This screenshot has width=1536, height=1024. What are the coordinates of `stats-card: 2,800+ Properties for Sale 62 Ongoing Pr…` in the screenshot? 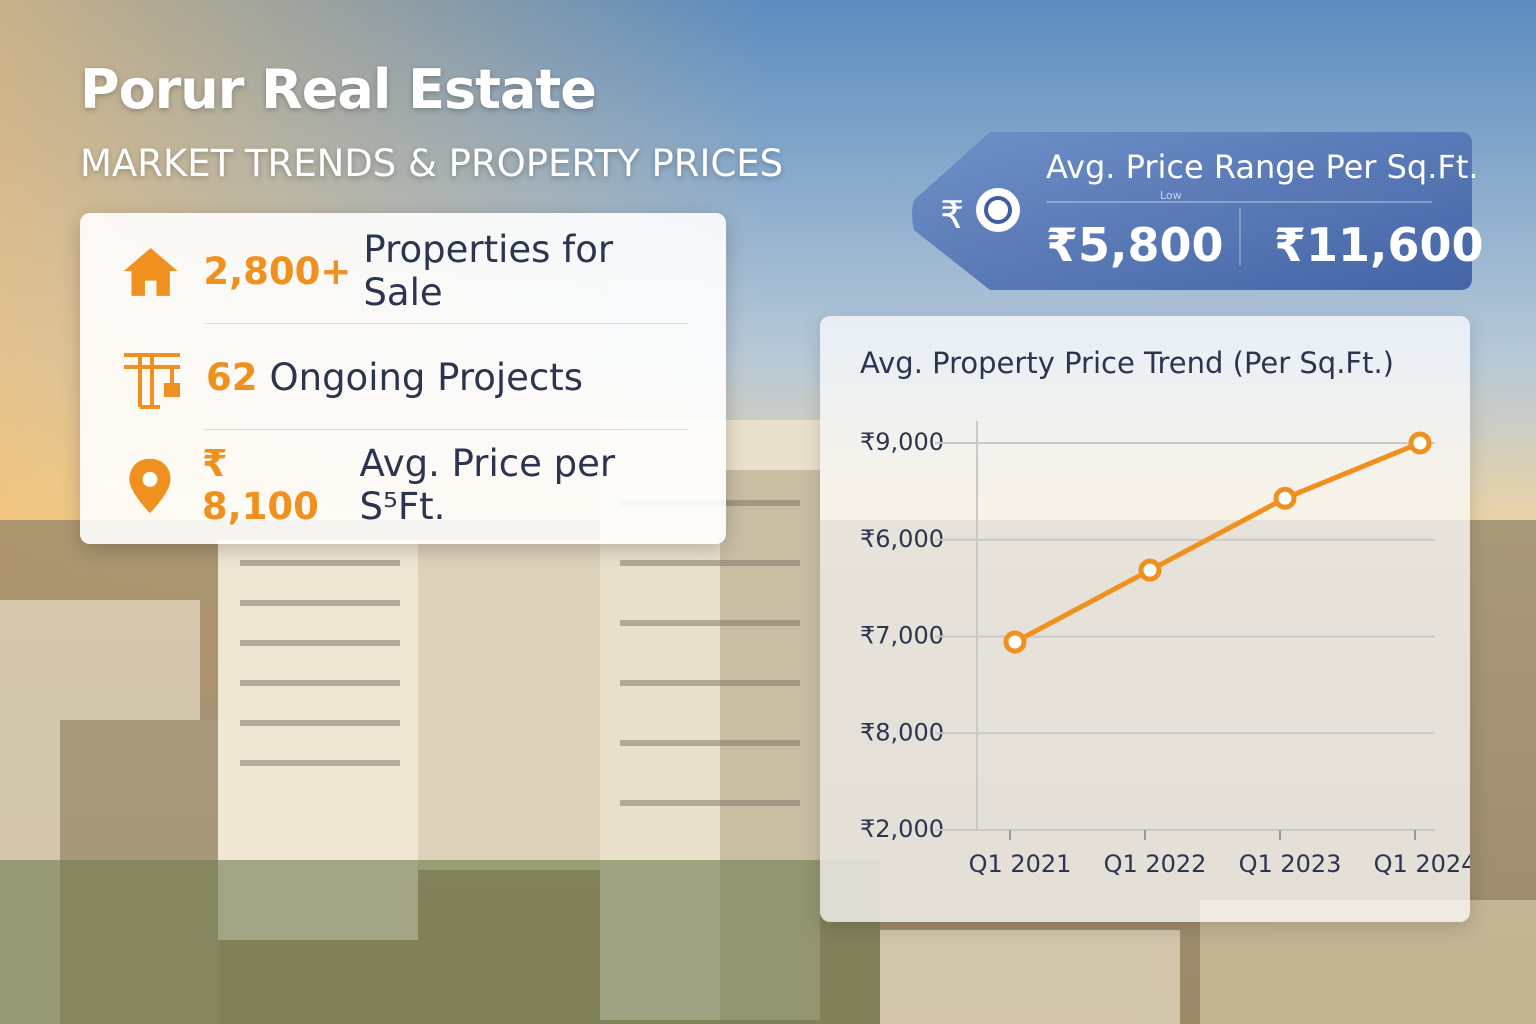 It's located at (403, 378).